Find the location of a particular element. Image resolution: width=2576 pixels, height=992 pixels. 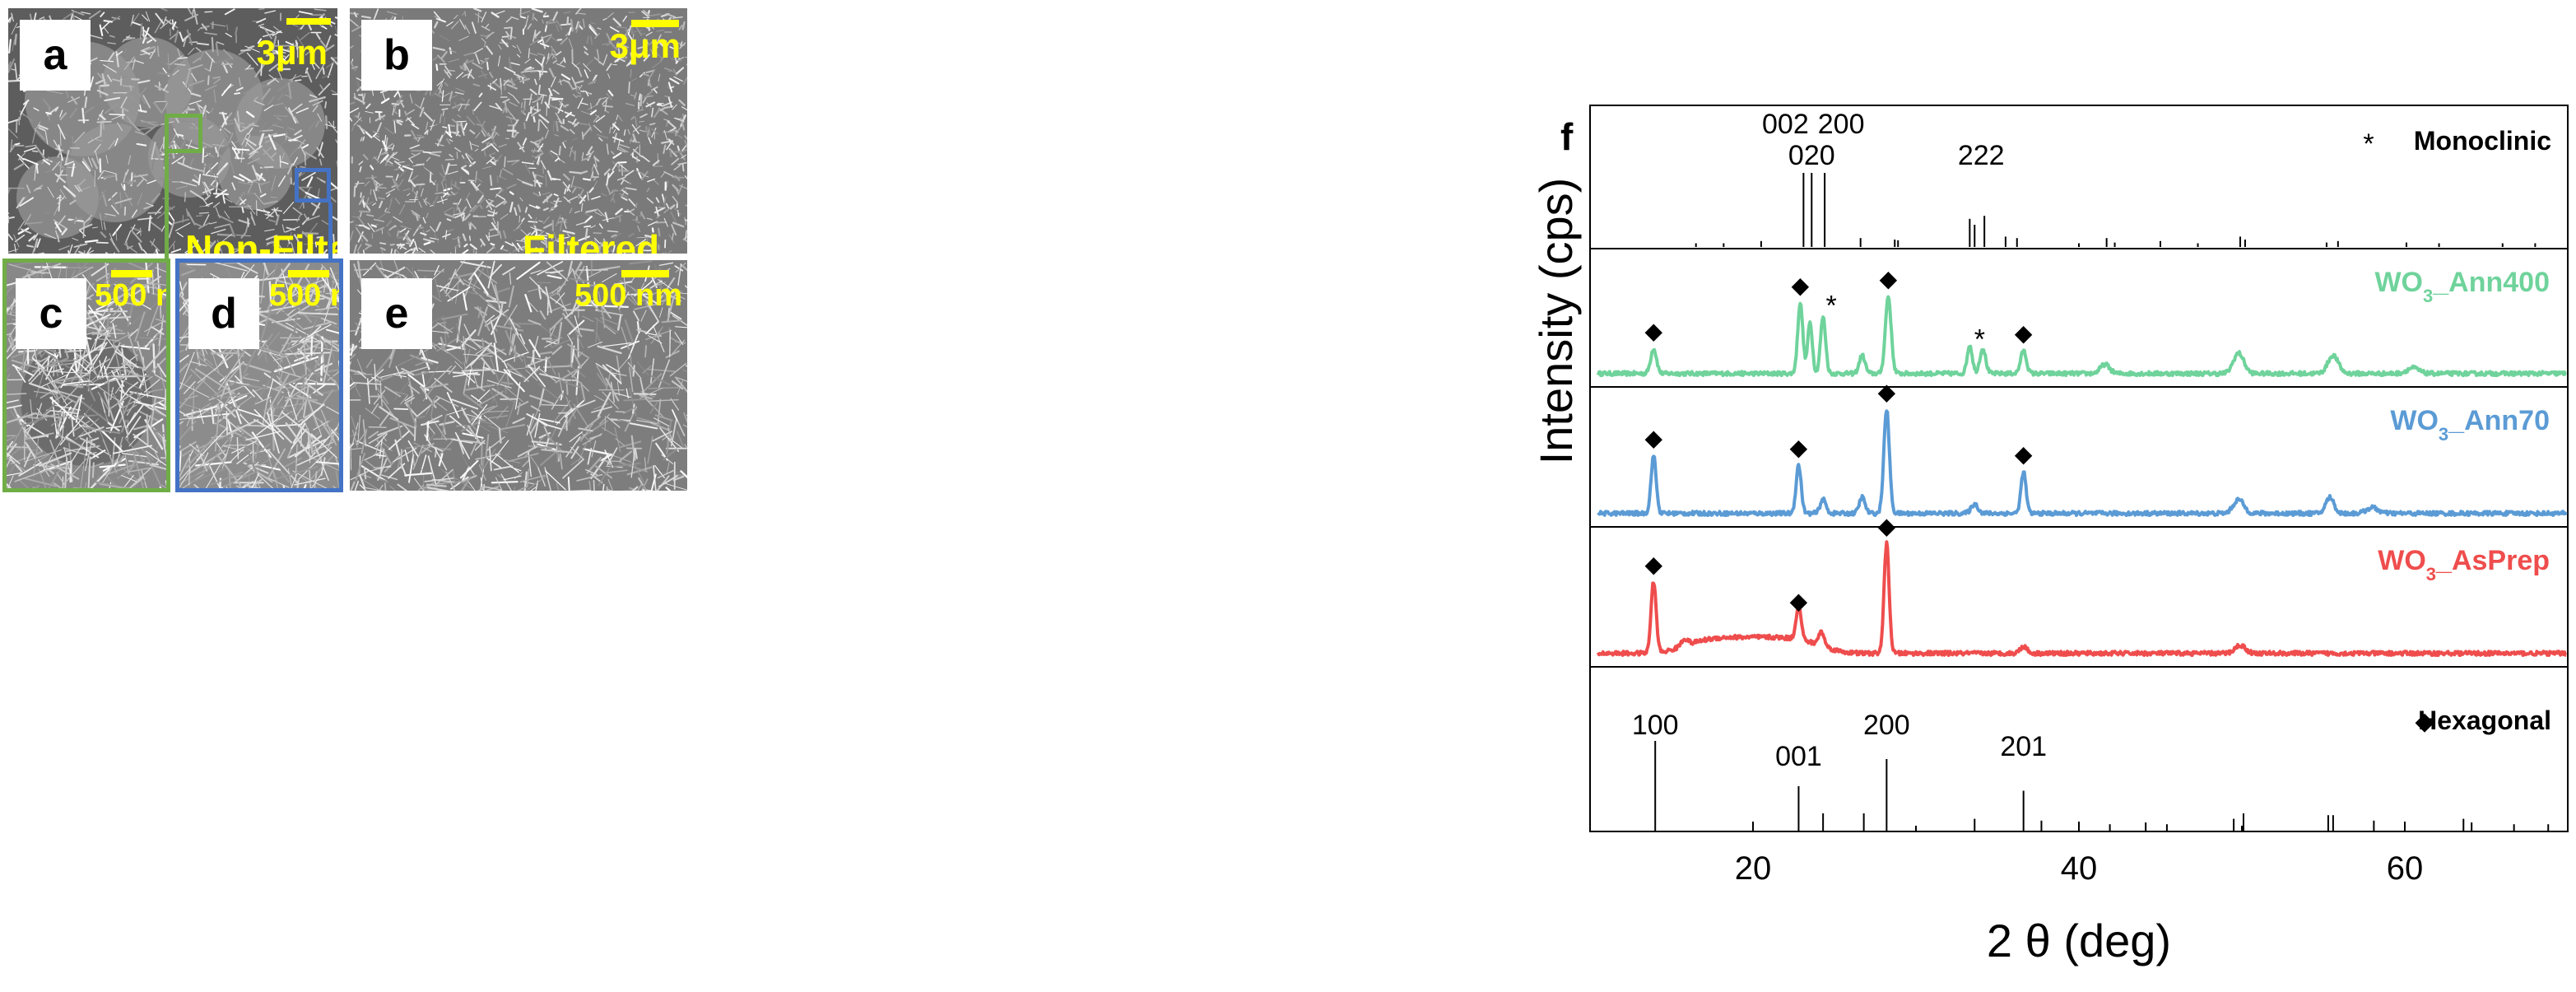

sem-panel-a: a 3μm Non-Filtered is located at coordinates (172, 131).